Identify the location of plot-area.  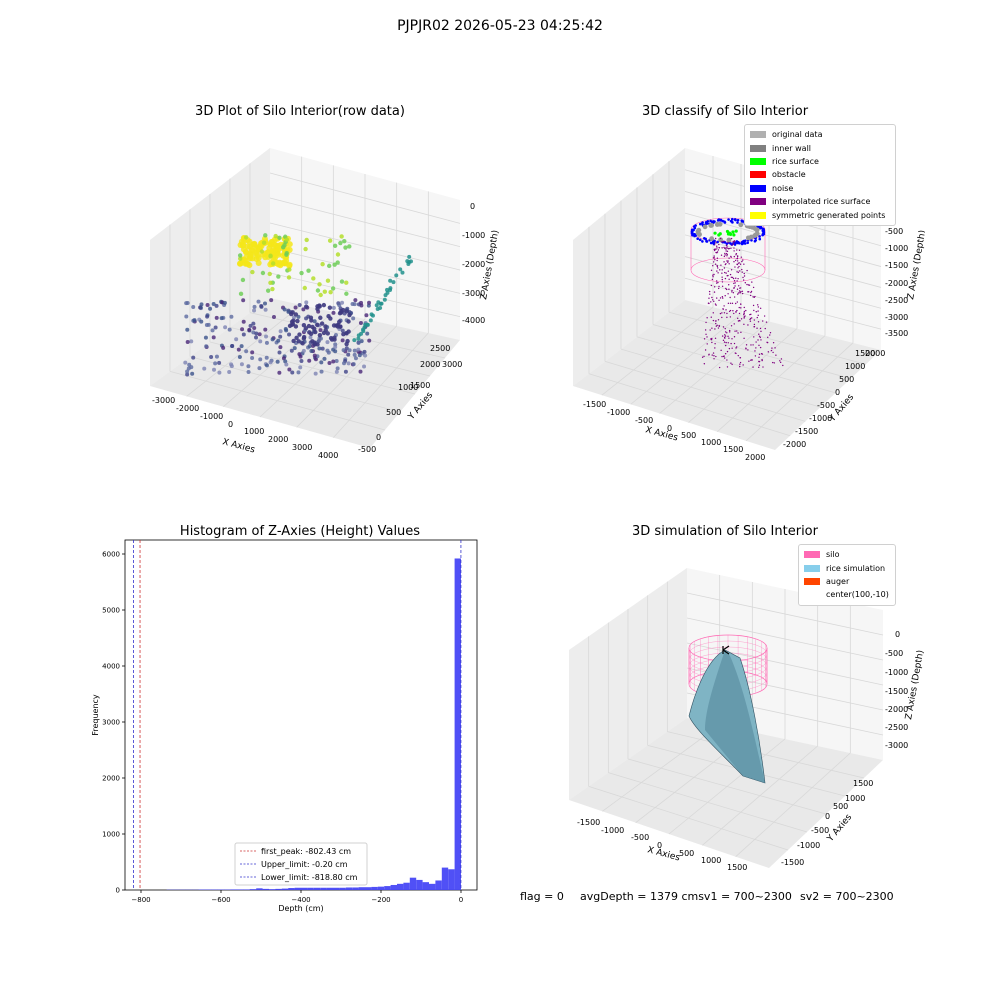
(301, 715).